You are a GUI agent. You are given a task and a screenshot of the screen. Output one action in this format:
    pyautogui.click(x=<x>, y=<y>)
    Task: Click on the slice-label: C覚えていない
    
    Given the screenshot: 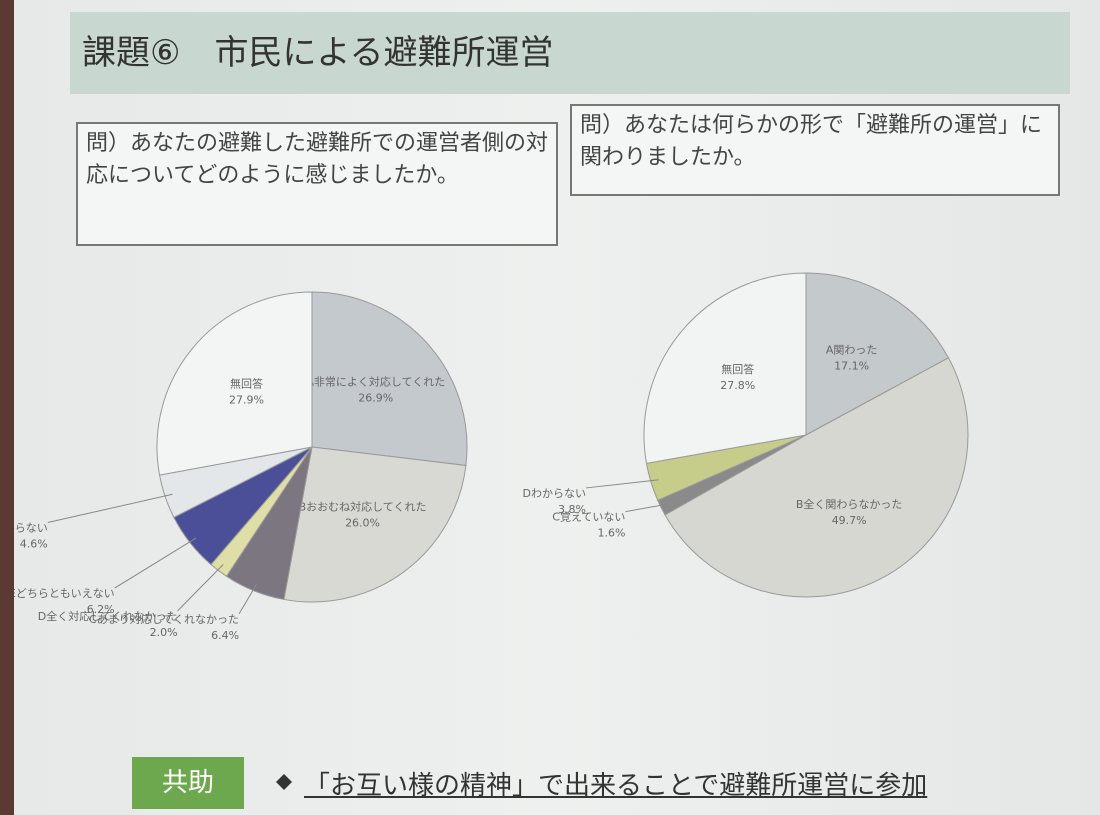 What is the action you would take?
    pyautogui.click(x=588, y=517)
    